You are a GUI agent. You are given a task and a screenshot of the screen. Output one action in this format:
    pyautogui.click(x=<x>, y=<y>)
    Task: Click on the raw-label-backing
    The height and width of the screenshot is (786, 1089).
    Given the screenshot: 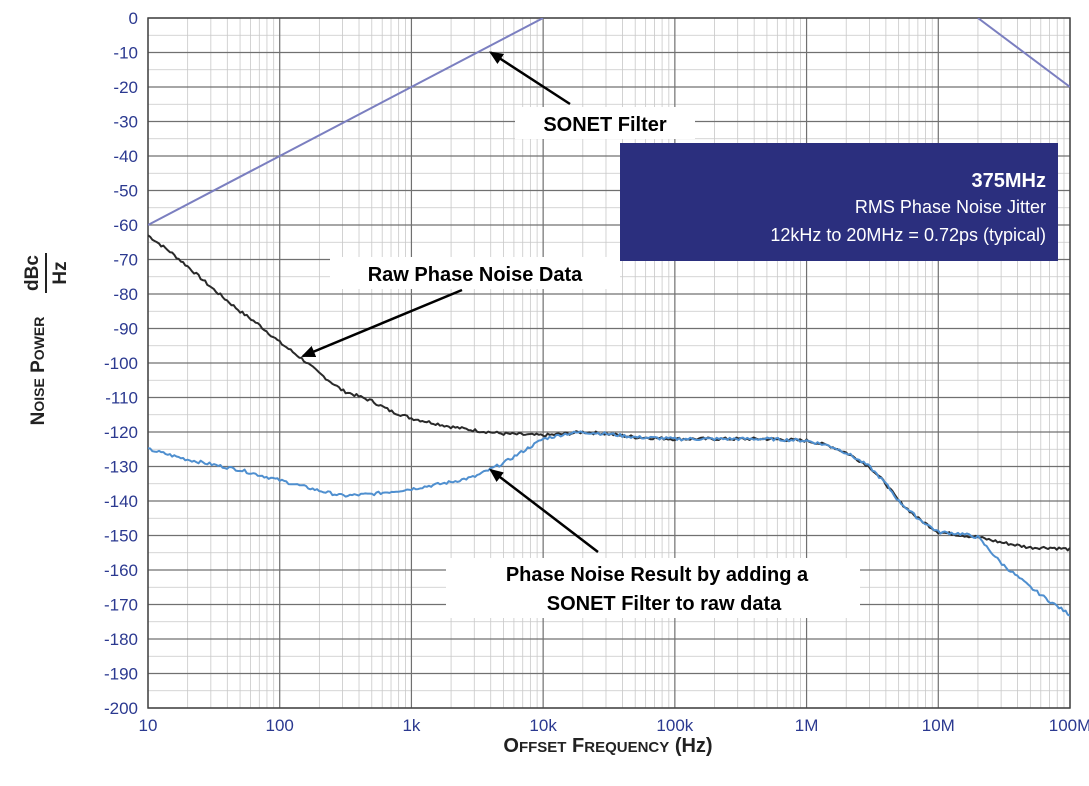 What is the action you would take?
    pyautogui.click(x=475, y=273)
    